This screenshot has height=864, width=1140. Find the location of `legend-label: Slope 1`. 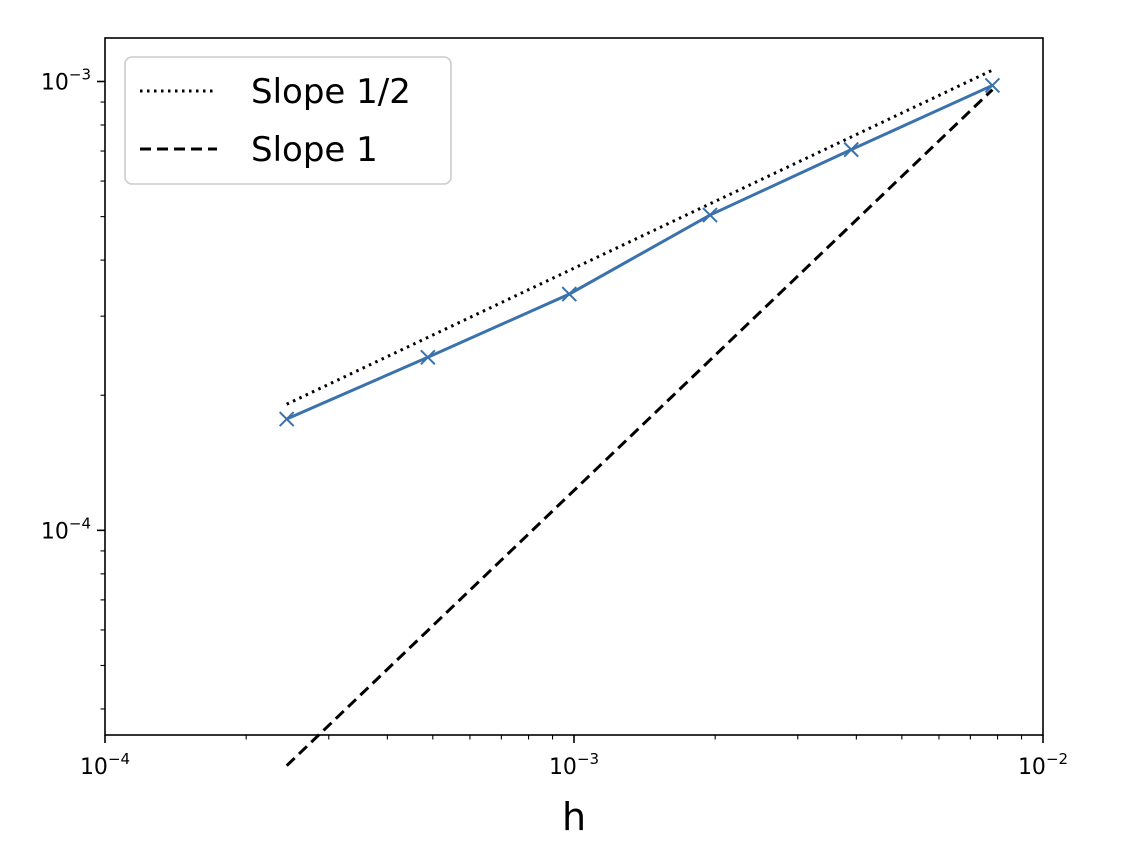

legend-label: Slope 1 is located at coordinates (314, 150).